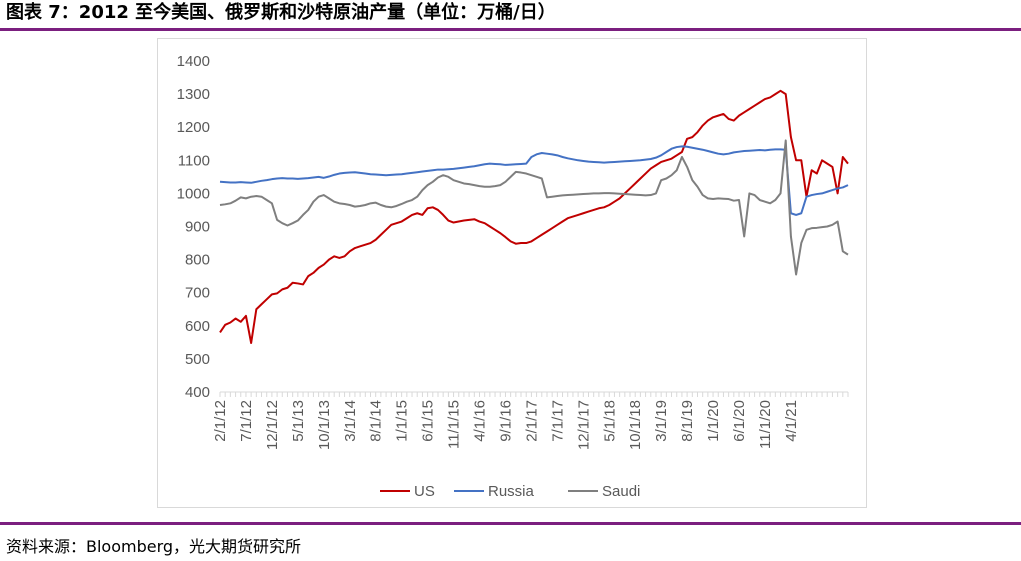 This screenshot has width=1021, height=561. Describe the element at coordinates (635, 425) in the screenshot. I see `x-tick-label: 10/1/18` at that location.